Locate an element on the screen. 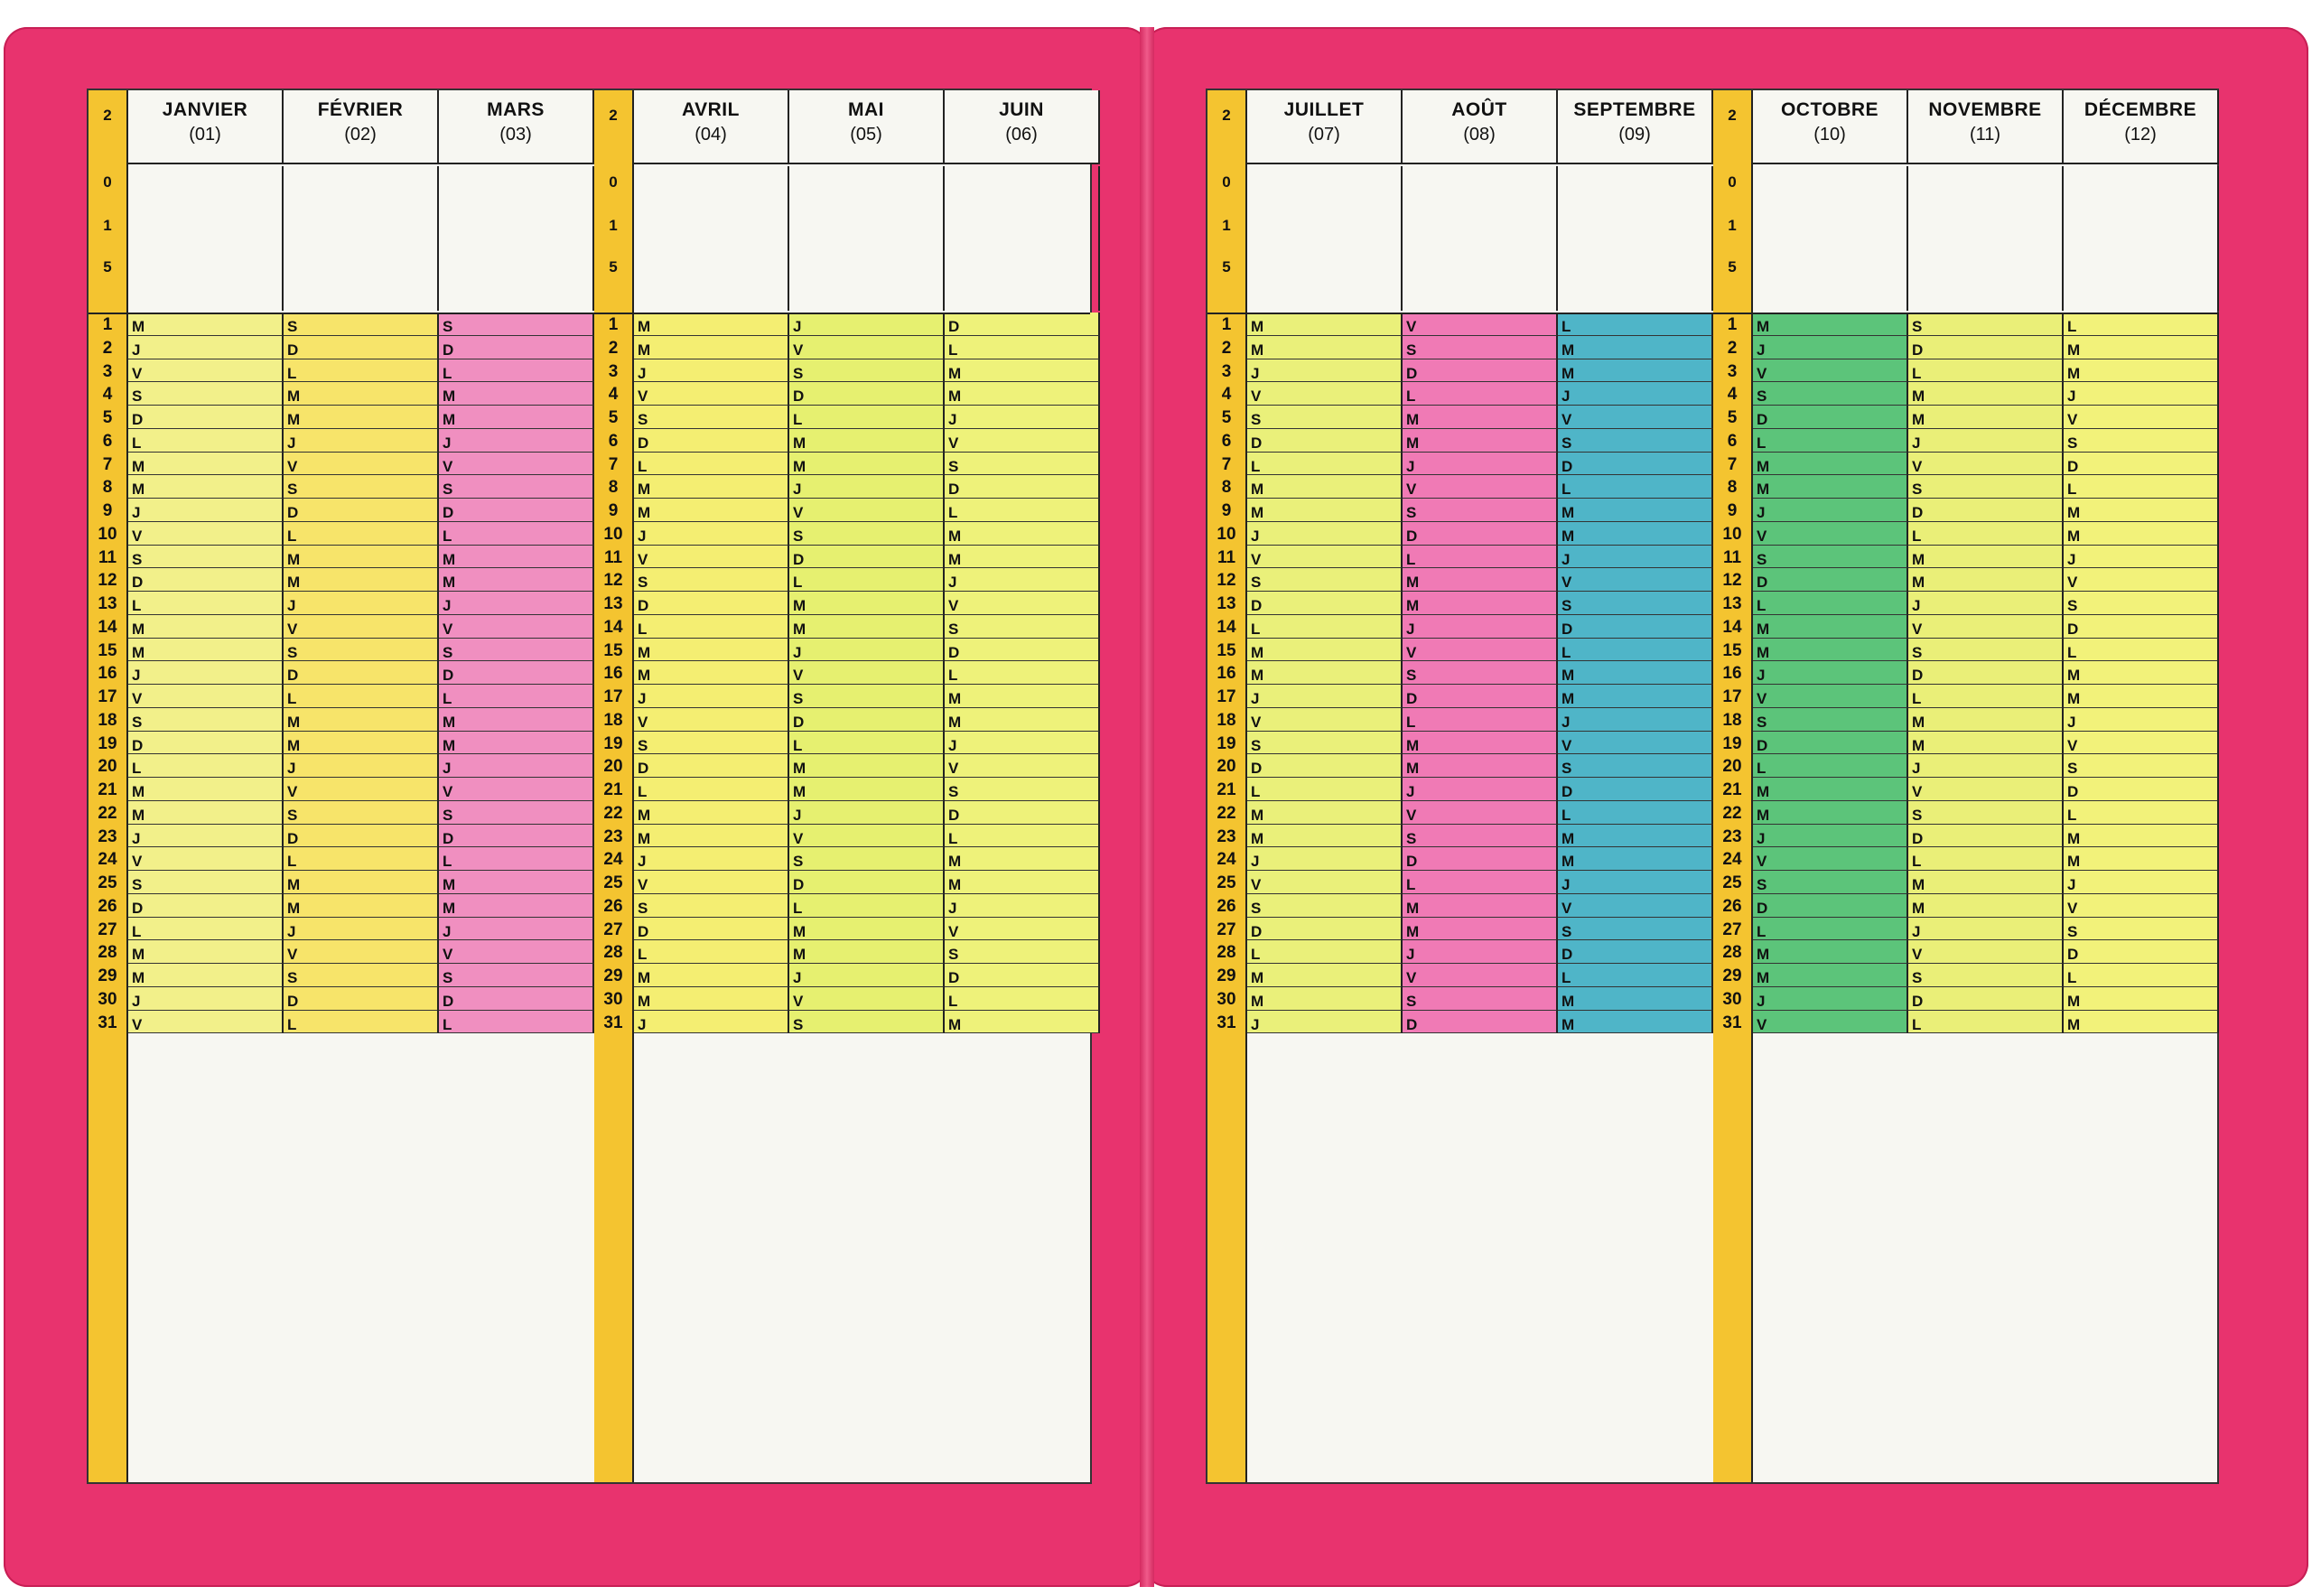  month-name: Mai is located at coordinates (866, 109).